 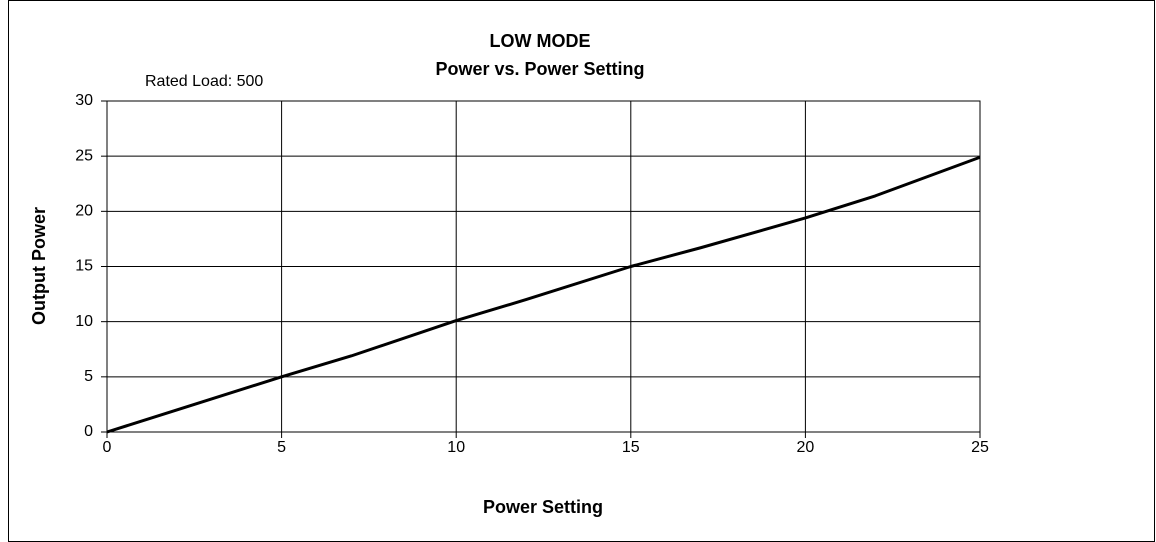 I want to click on y-tick-label: 20, so click(x=84, y=211).